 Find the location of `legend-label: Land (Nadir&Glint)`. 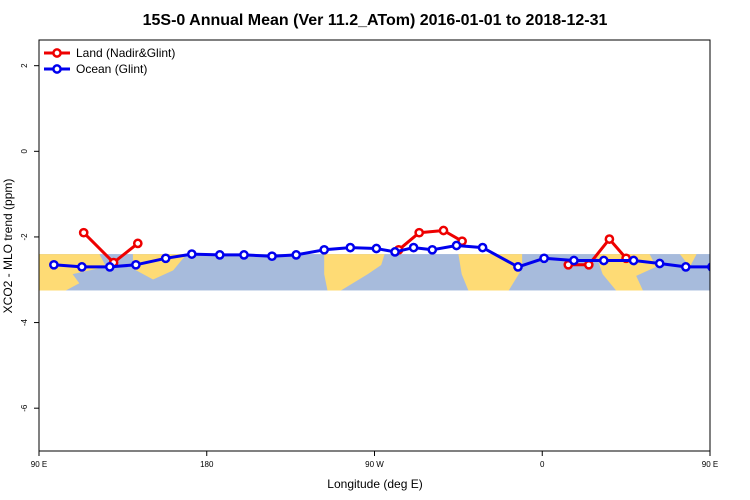

legend-label: Land (Nadir&Glint) is located at coordinates (125, 53).